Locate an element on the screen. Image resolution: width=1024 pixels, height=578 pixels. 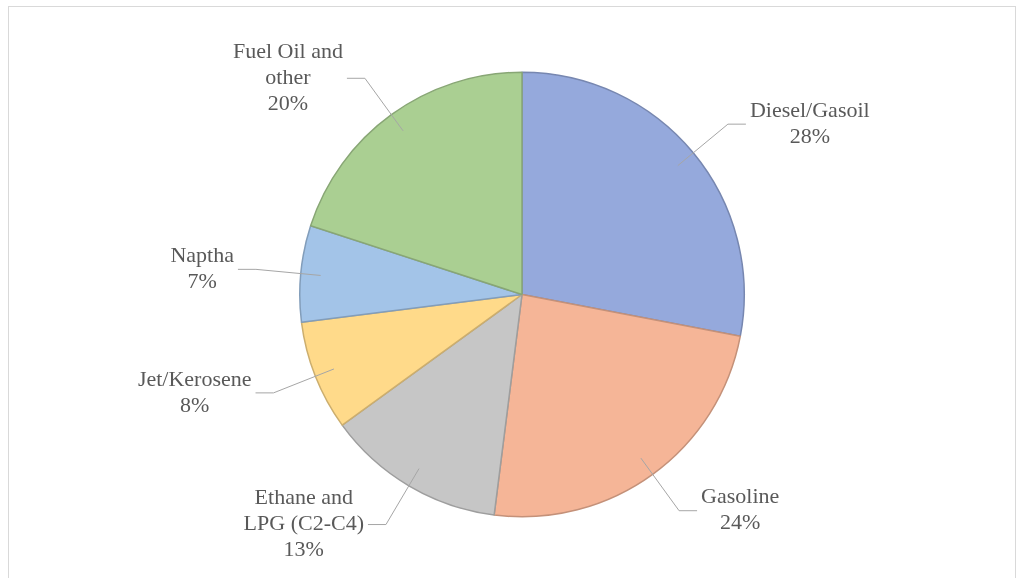
slice-label: Fuel Oil and other is located at coordinates (287, 64).